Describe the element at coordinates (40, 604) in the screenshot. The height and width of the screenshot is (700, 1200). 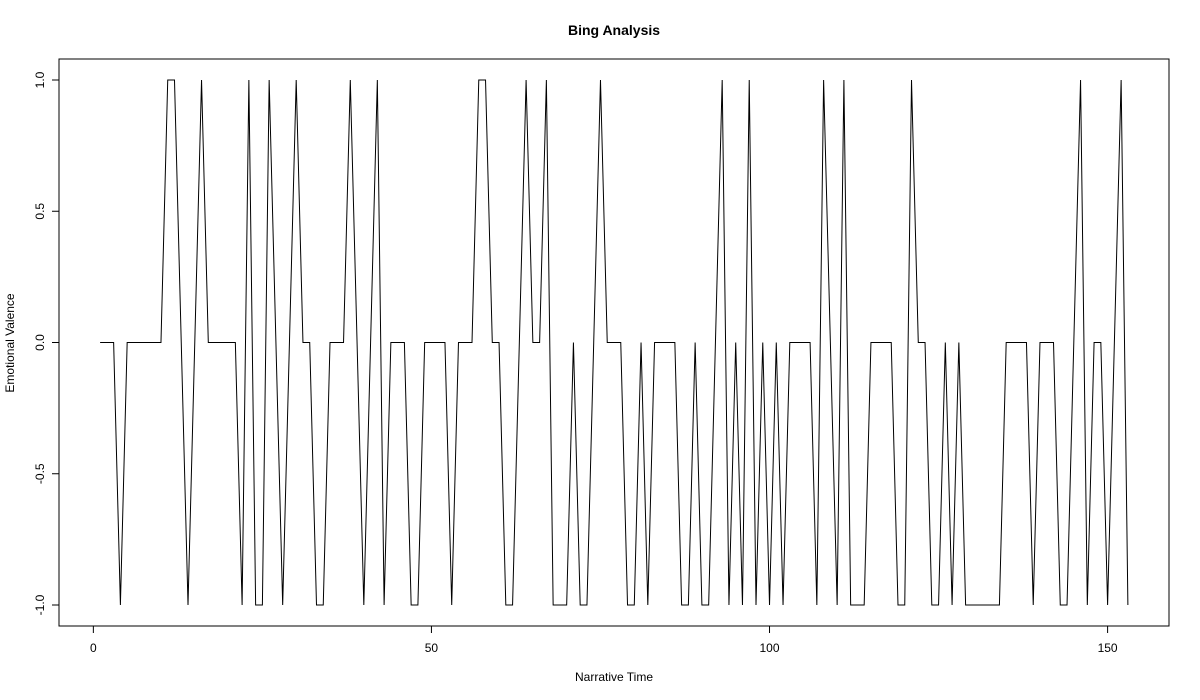
I see `y-tick-label: -1.0` at that location.